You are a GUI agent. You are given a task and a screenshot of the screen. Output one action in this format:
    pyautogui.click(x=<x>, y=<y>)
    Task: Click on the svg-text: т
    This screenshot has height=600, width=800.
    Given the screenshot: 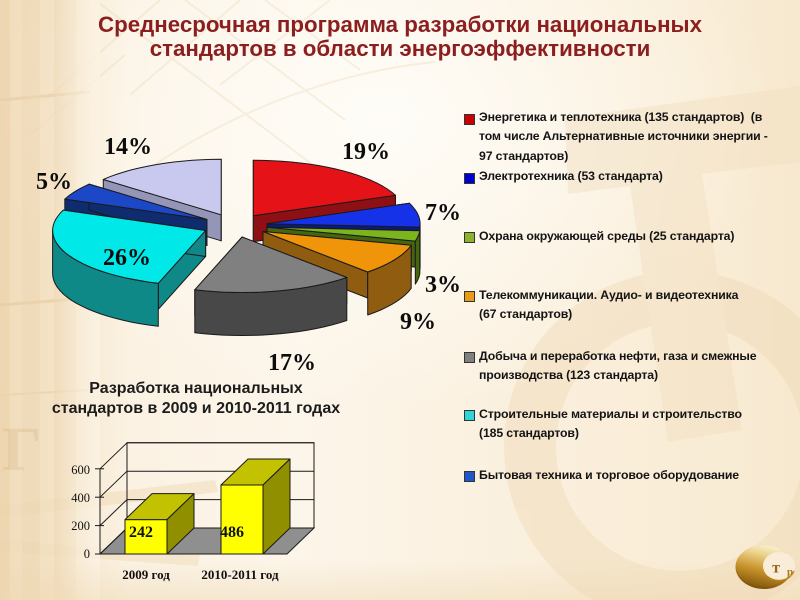 What is the action you would take?
    pyautogui.click(x=776, y=568)
    